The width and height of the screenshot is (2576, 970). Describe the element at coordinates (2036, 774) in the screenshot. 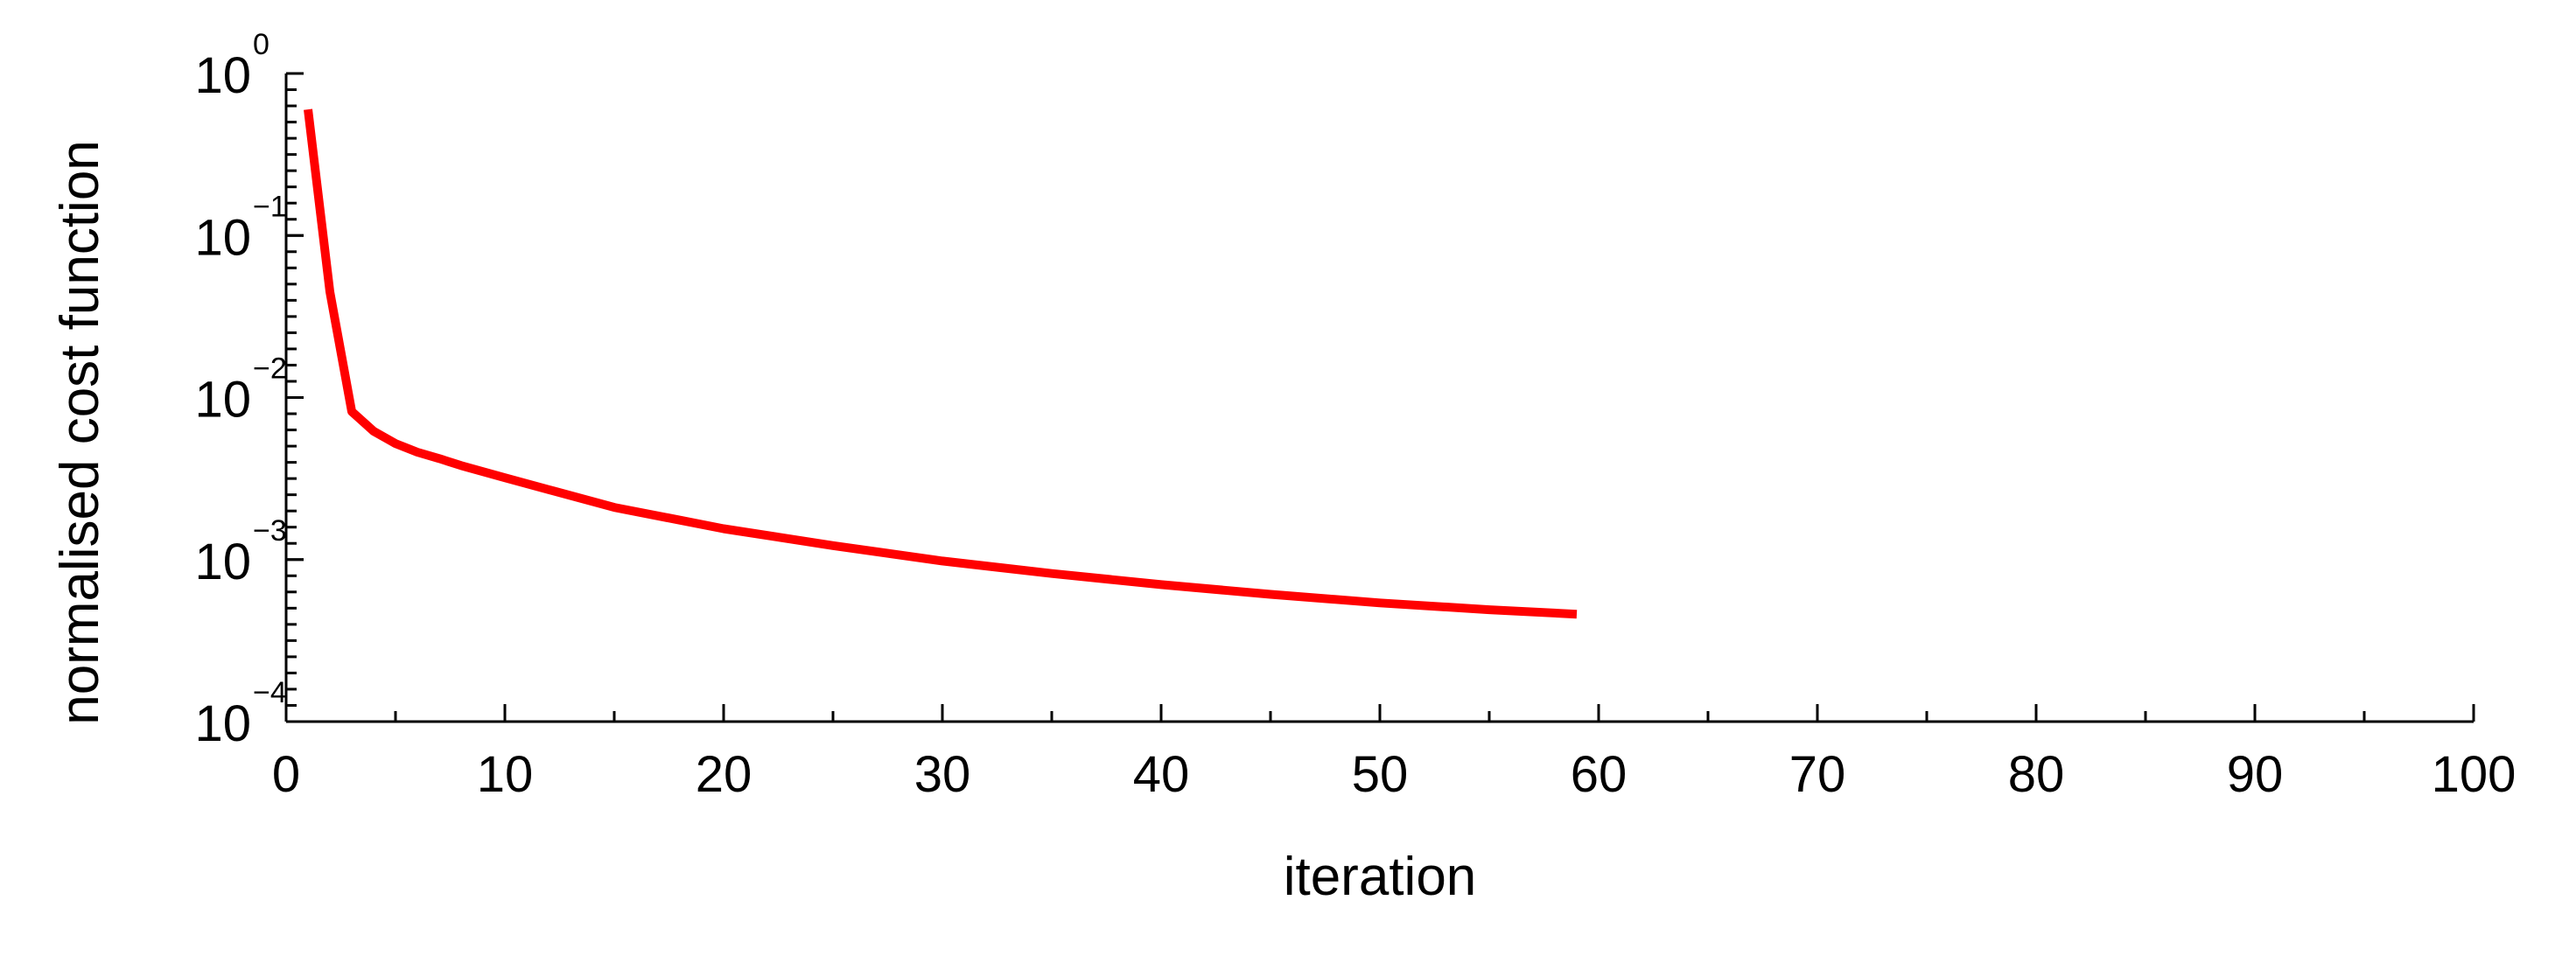

I see `x-tick-label: 80` at that location.